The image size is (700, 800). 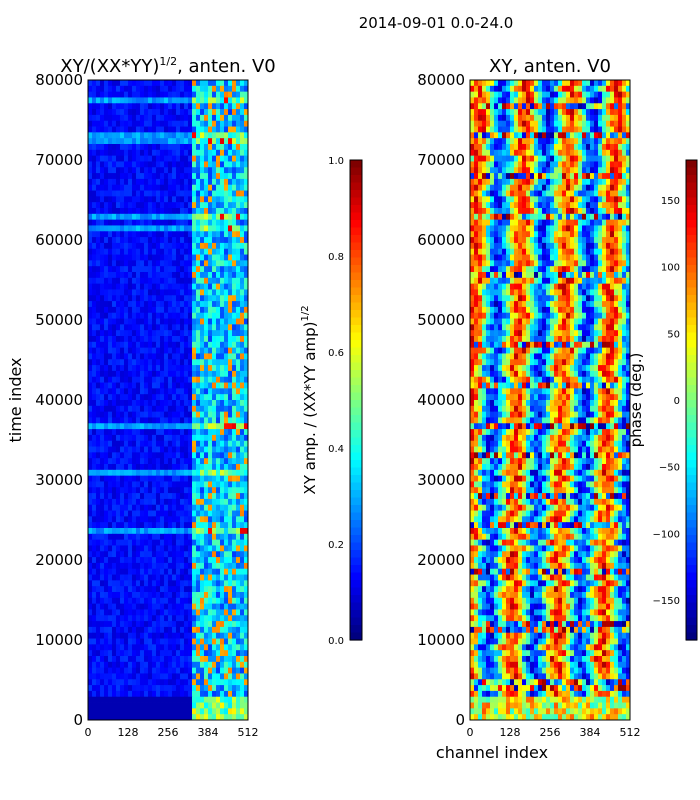 What do you see at coordinates (59, 80) in the screenshot?
I see `y-tick-label: 80000` at bounding box center [59, 80].